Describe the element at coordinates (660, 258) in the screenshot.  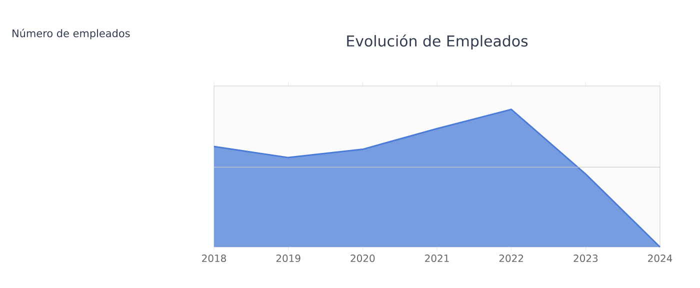
I see `x-tick-label: 2024` at that location.